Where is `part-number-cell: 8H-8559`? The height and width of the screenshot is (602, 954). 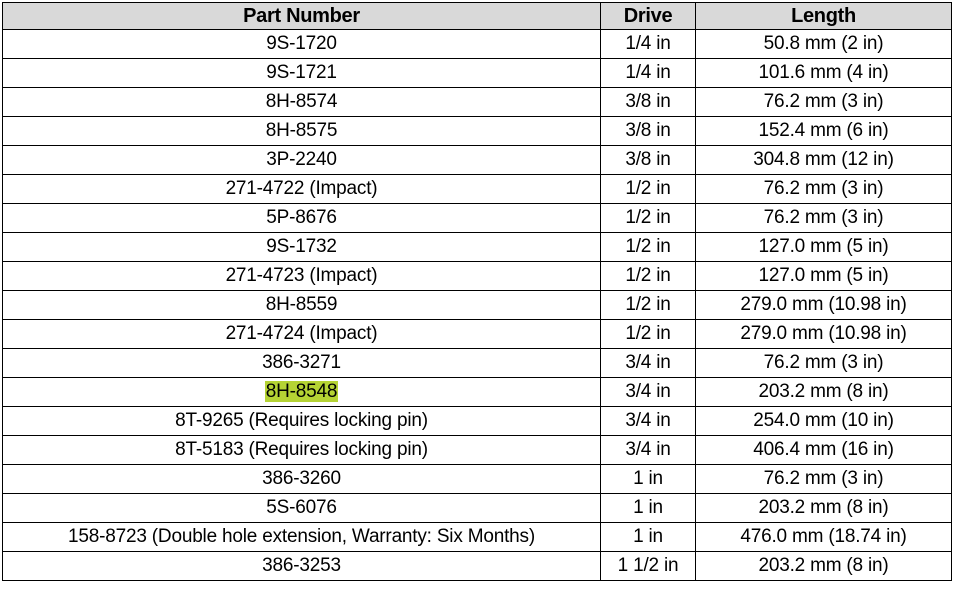
part-number-cell: 8H-8559 is located at coordinates (301, 305).